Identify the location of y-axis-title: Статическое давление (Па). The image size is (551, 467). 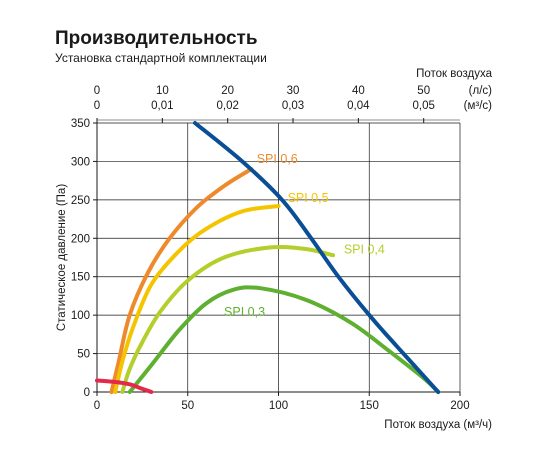
(62, 257).